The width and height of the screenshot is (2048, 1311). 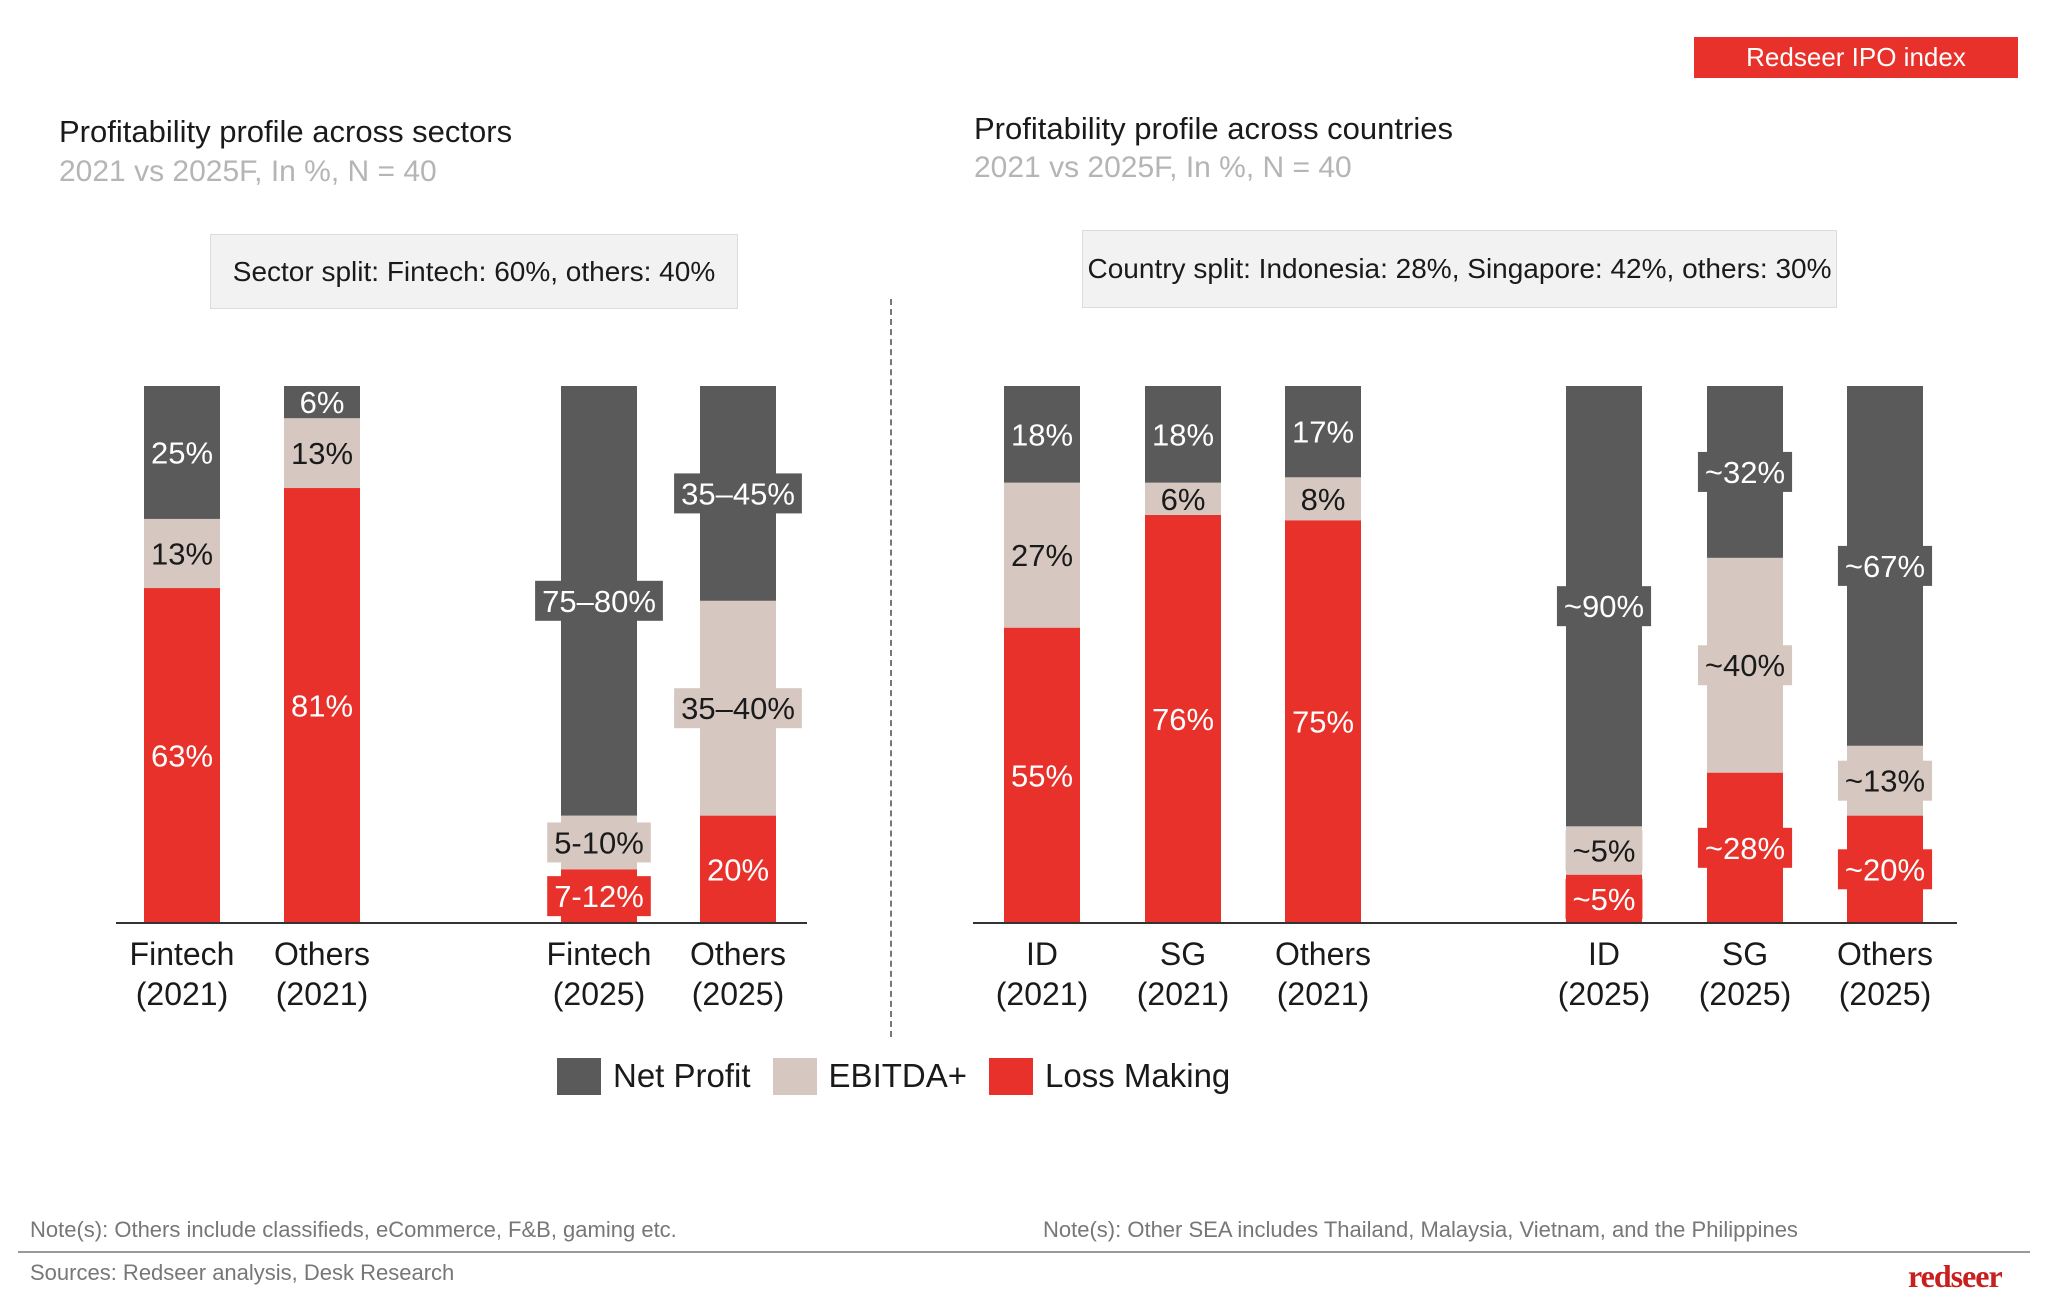 I want to click on data-label: ~20%, so click(x=1885, y=869).